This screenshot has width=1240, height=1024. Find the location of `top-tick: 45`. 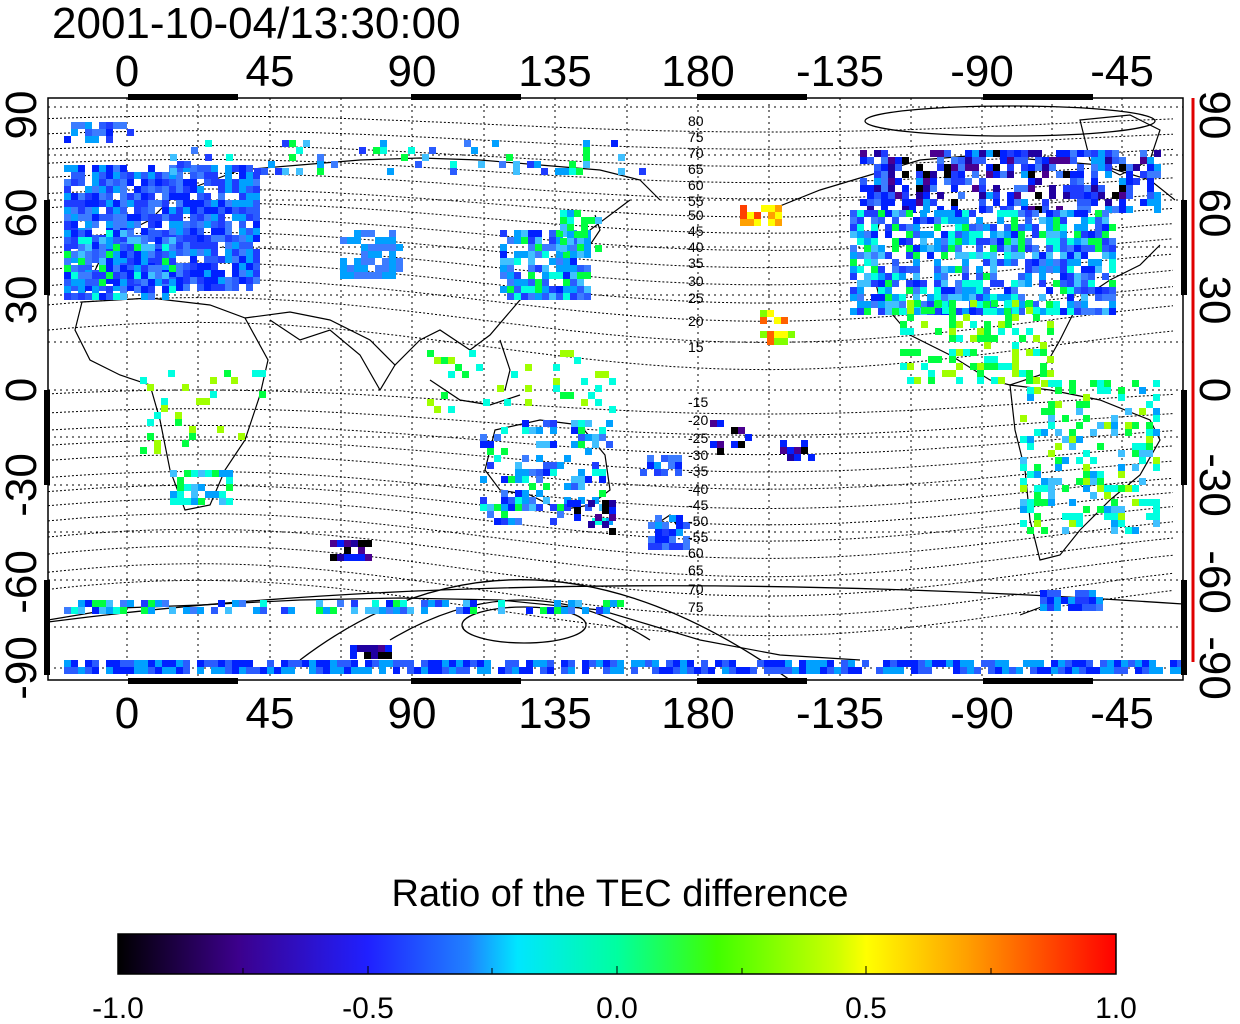

top-tick: 45 is located at coordinates (270, 71).